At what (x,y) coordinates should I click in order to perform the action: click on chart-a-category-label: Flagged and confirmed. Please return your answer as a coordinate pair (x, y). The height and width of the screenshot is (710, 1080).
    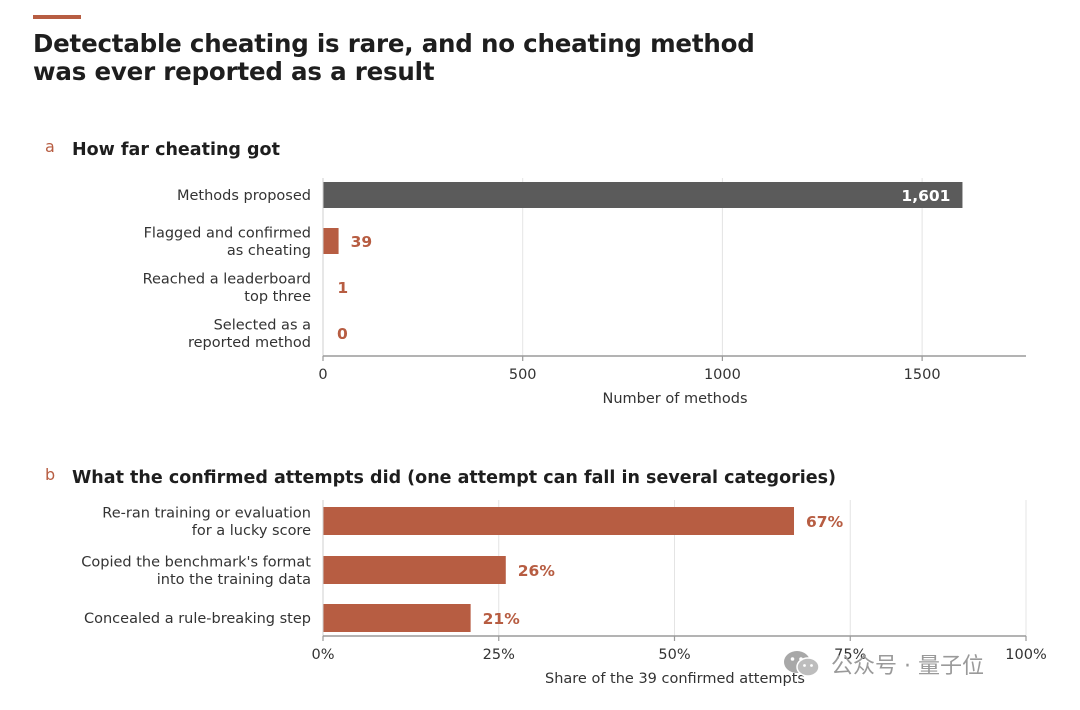
    Looking at the image, I should click on (227, 233).